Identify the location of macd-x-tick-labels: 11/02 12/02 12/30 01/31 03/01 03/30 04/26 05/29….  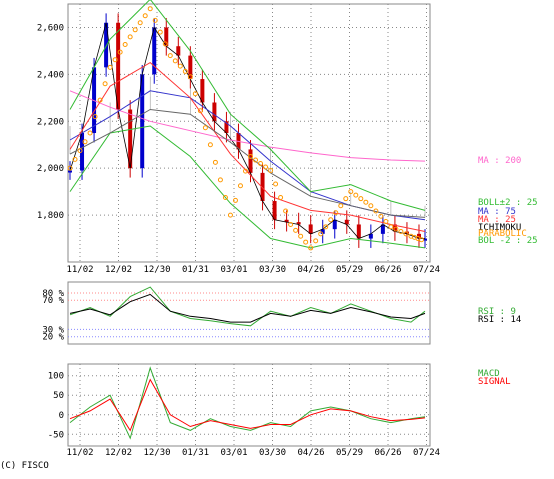
(253, 453).